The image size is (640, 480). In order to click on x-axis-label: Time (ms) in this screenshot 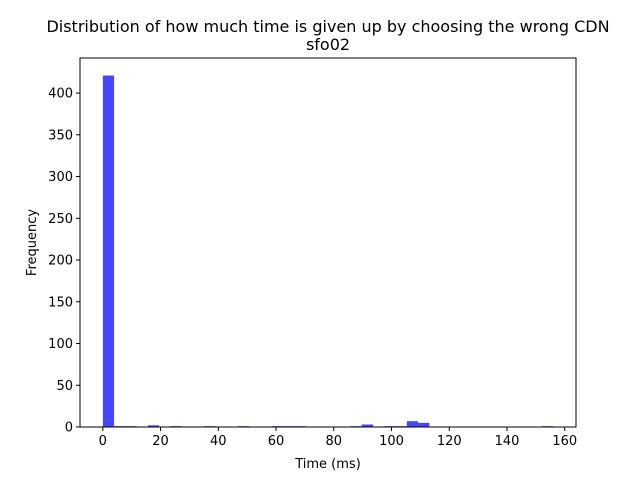, I will do `click(327, 464)`.